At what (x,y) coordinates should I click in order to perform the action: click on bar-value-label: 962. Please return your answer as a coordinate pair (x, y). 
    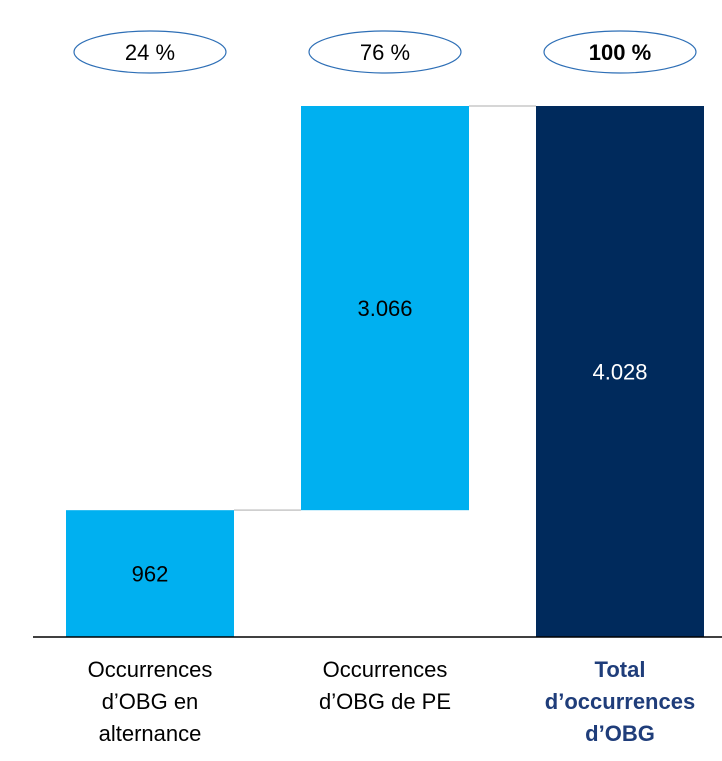
    Looking at the image, I should click on (150, 574).